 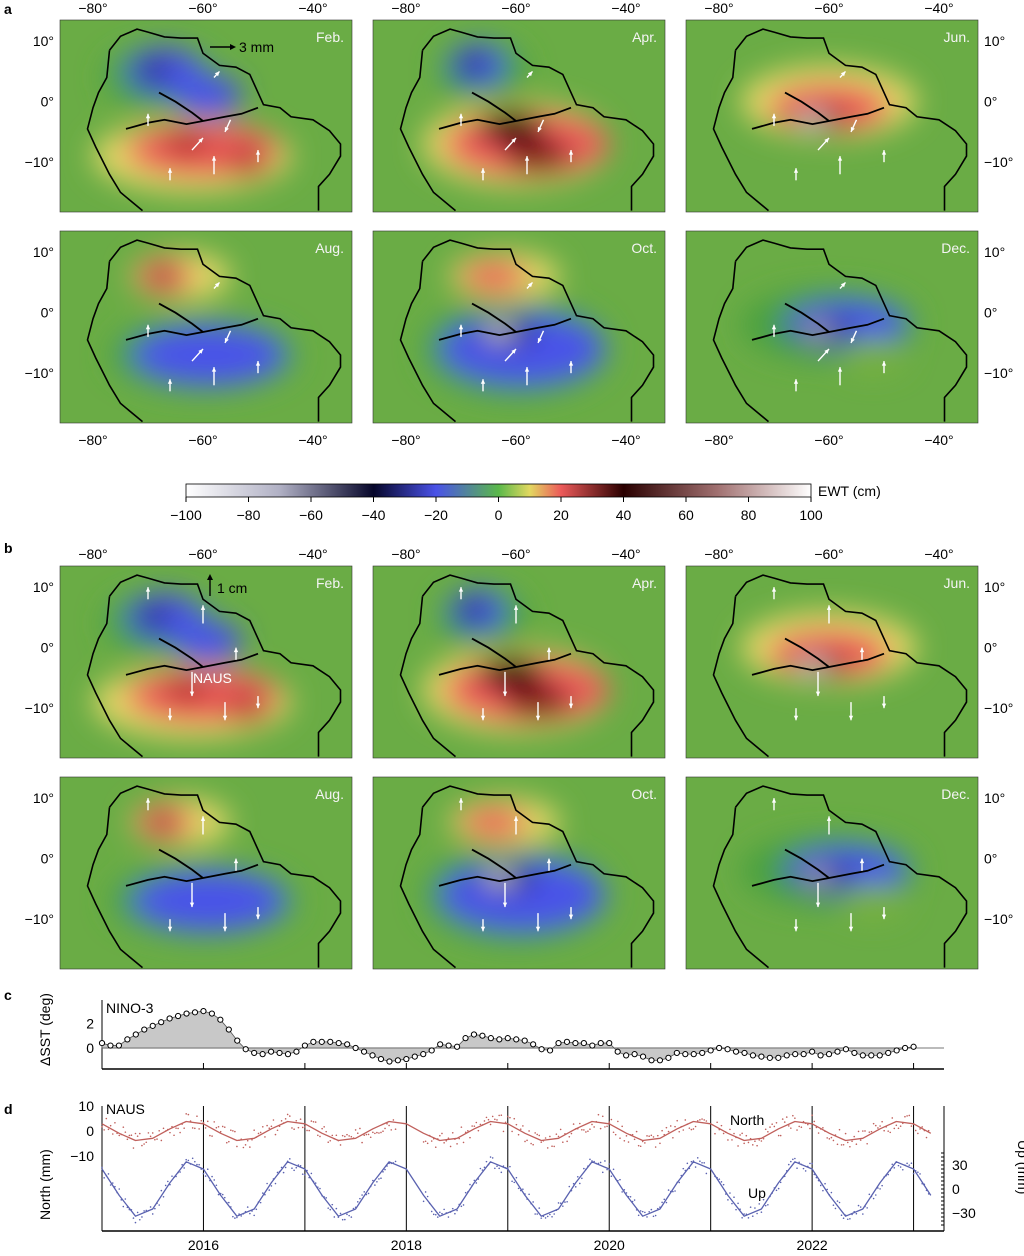 What do you see at coordinates (247, 708) in the screenshot?
I see `ewt-anomaly` at bounding box center [247, 708].